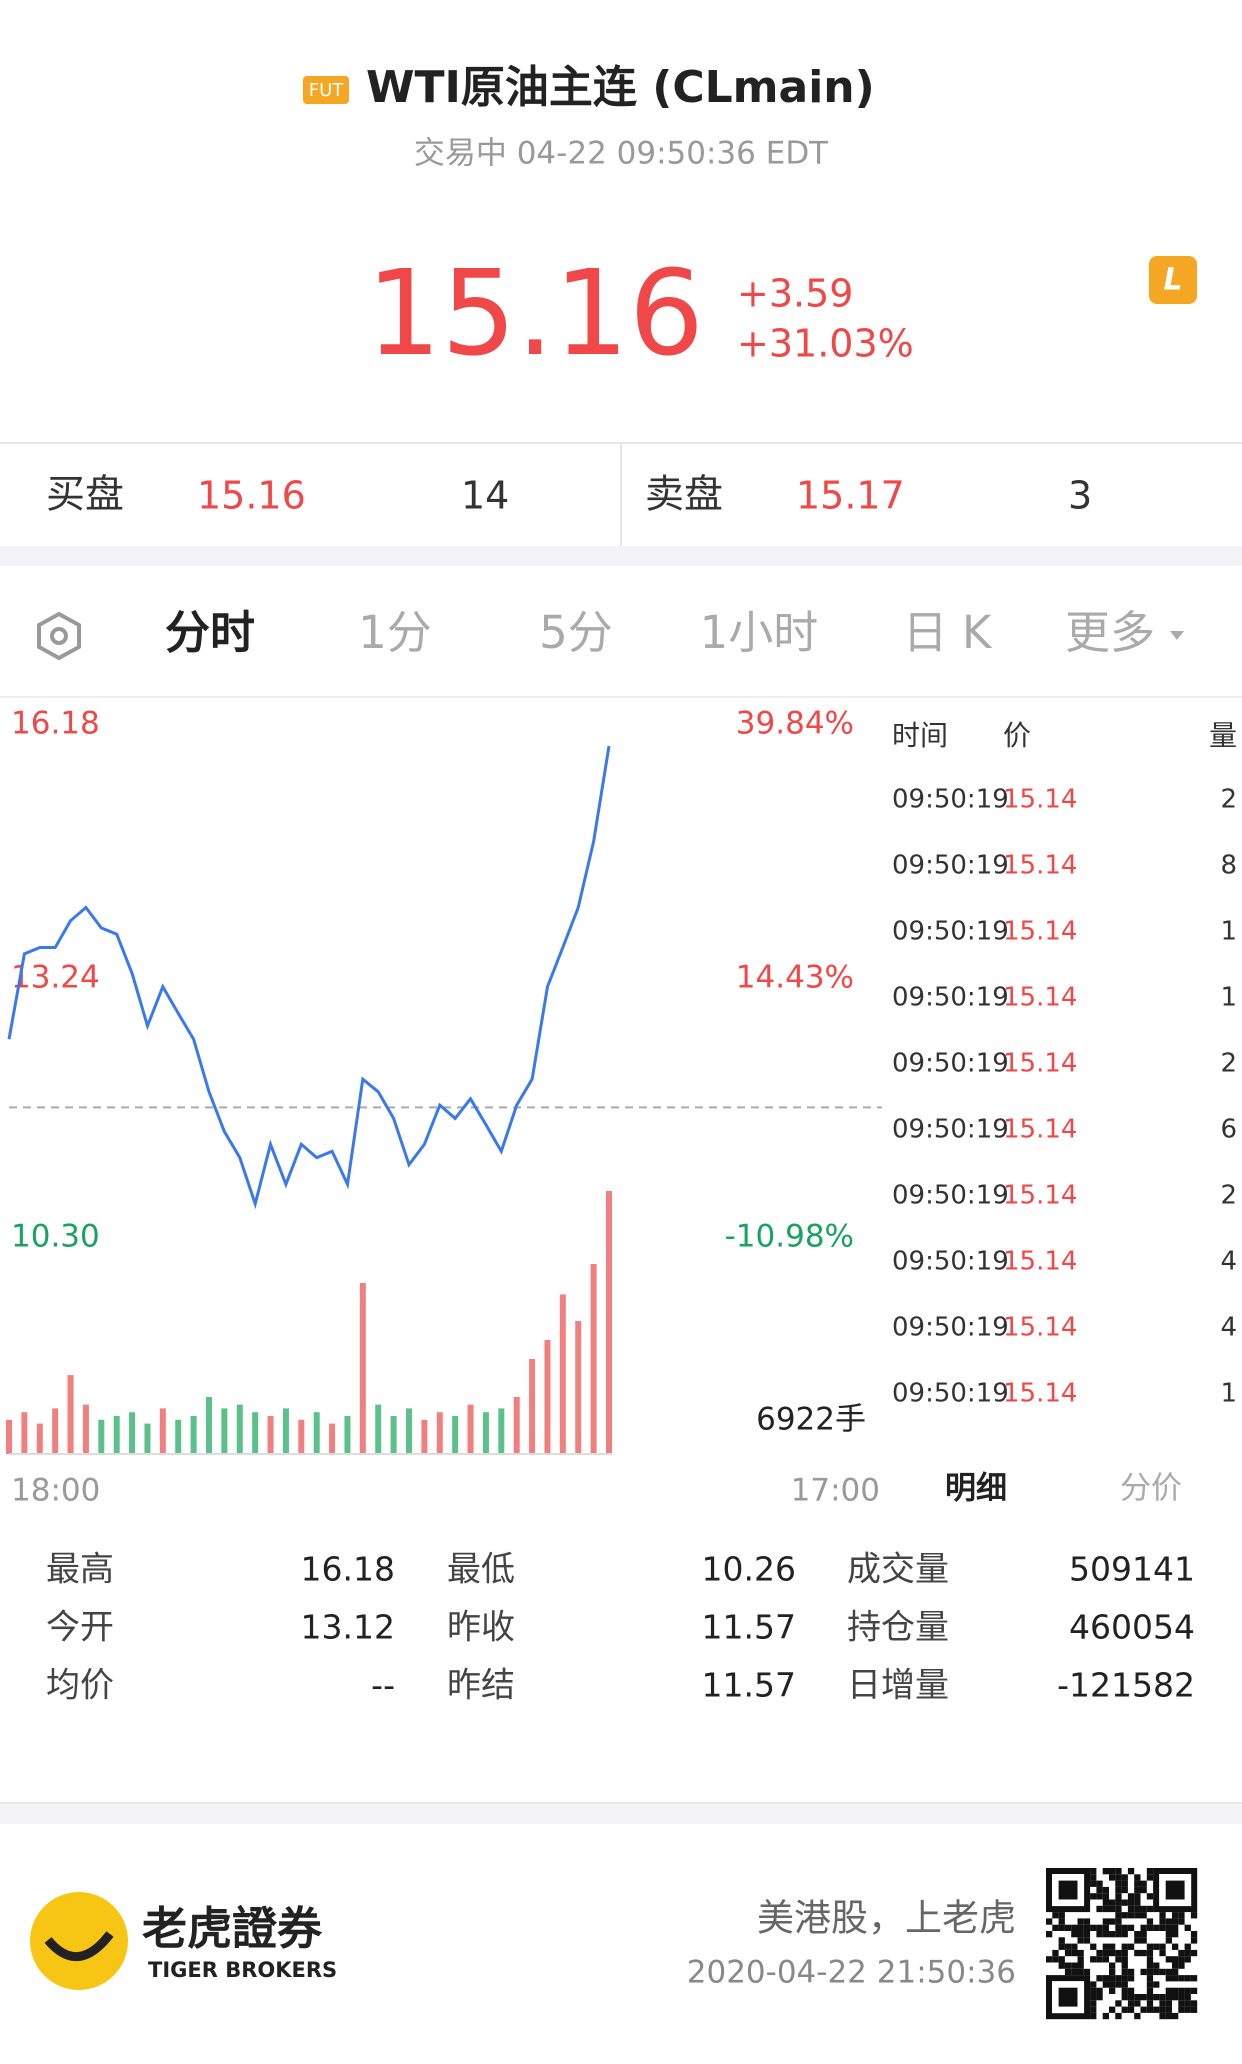 This screenshot has height=2064, width=1242. I want to click on y-tick-label: 13.24, so click(55, 978).